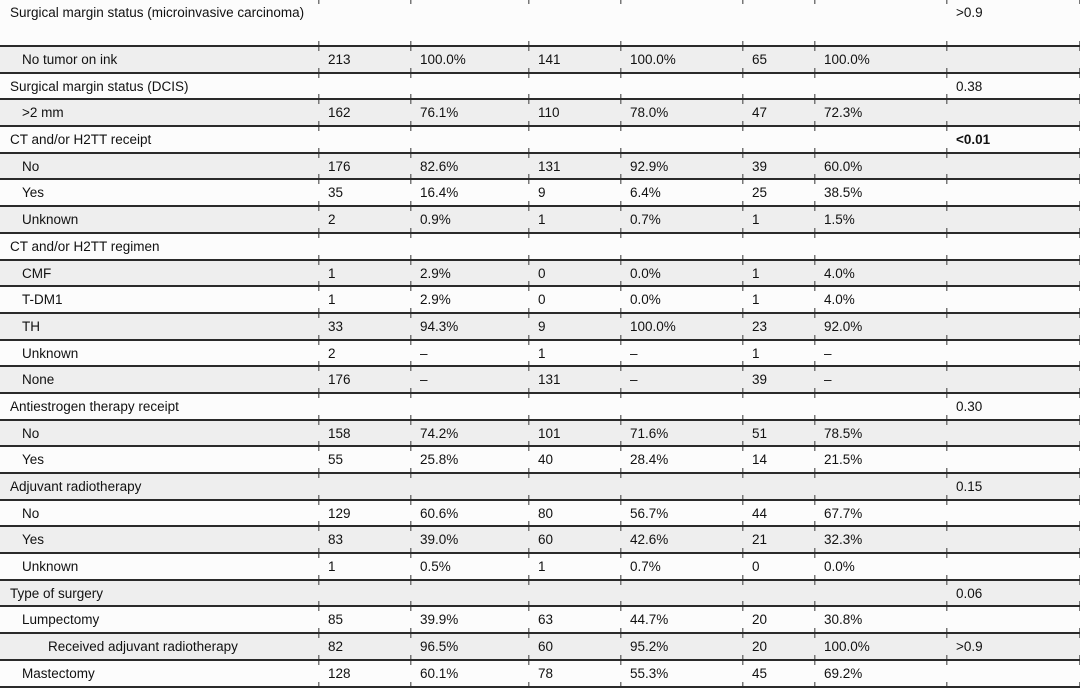  What do you see at coordinates (540, 326) in the screenshot?
I see `table-row: TH 33 94.3% 9 100.0% 23 92.0%` at bounding box center [540, 326].